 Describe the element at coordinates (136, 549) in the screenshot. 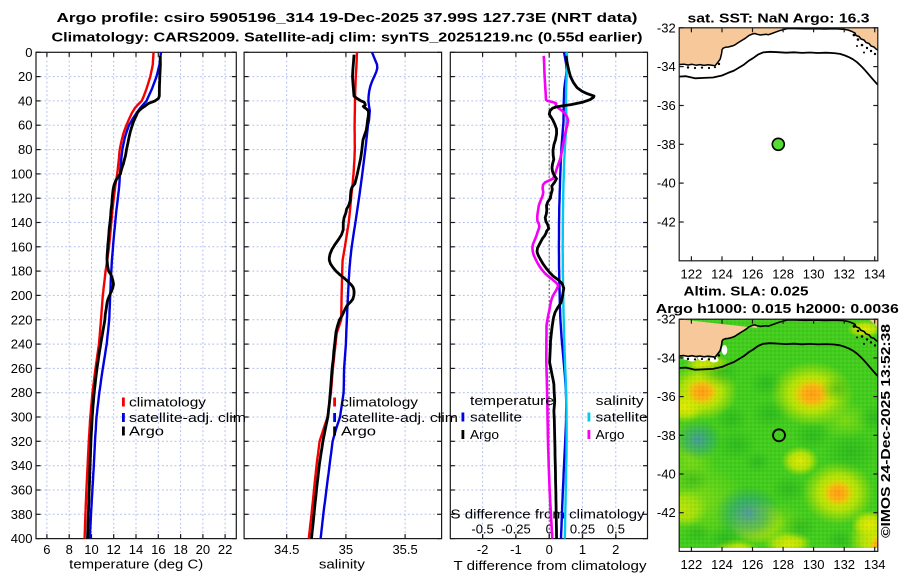

I see `svg-text: 14` at that location.